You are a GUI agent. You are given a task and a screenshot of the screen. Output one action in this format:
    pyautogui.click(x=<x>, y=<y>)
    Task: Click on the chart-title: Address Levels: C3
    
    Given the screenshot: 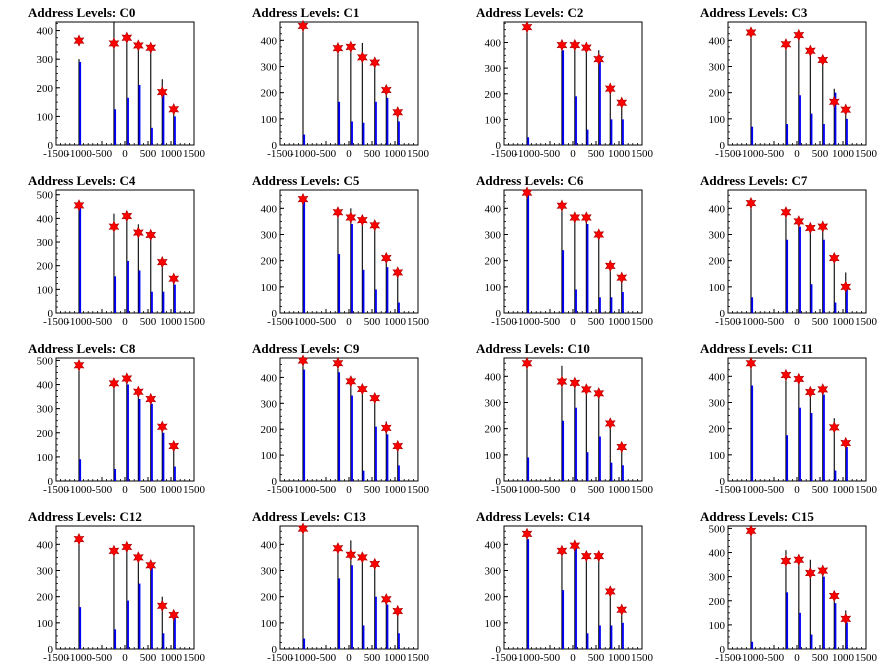 What is the action you would take?
    pyautogui.click(x=754, y=12)
    